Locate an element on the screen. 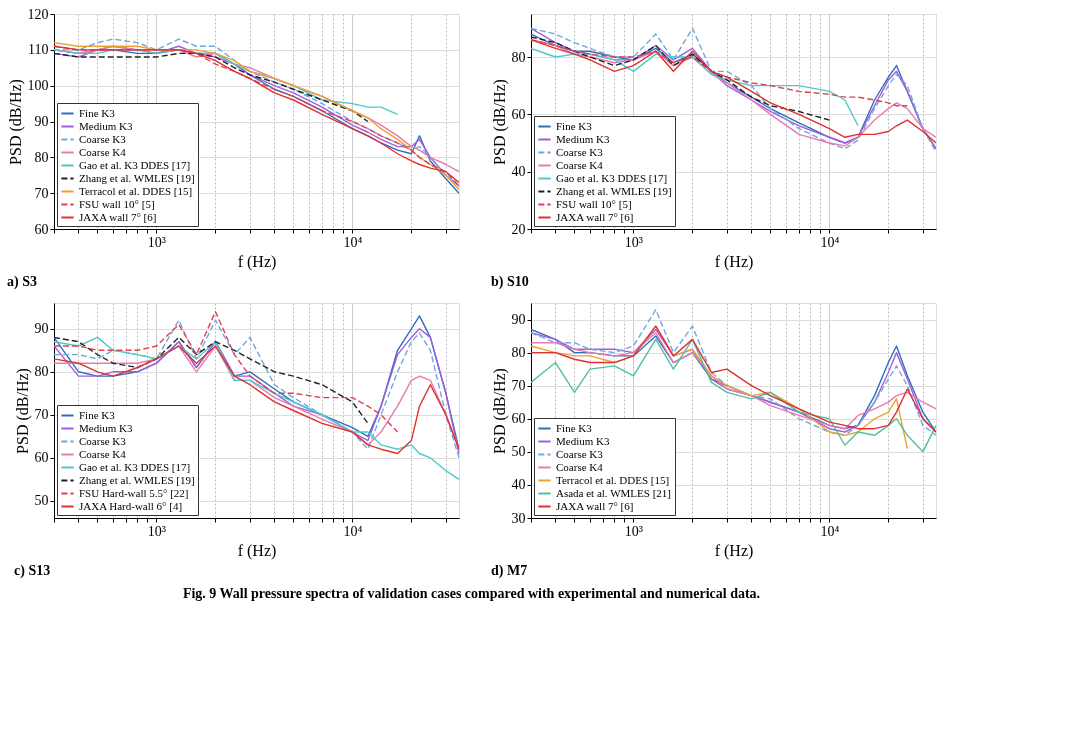  y-tick-label: 30 is located at coordinates (518, 518).